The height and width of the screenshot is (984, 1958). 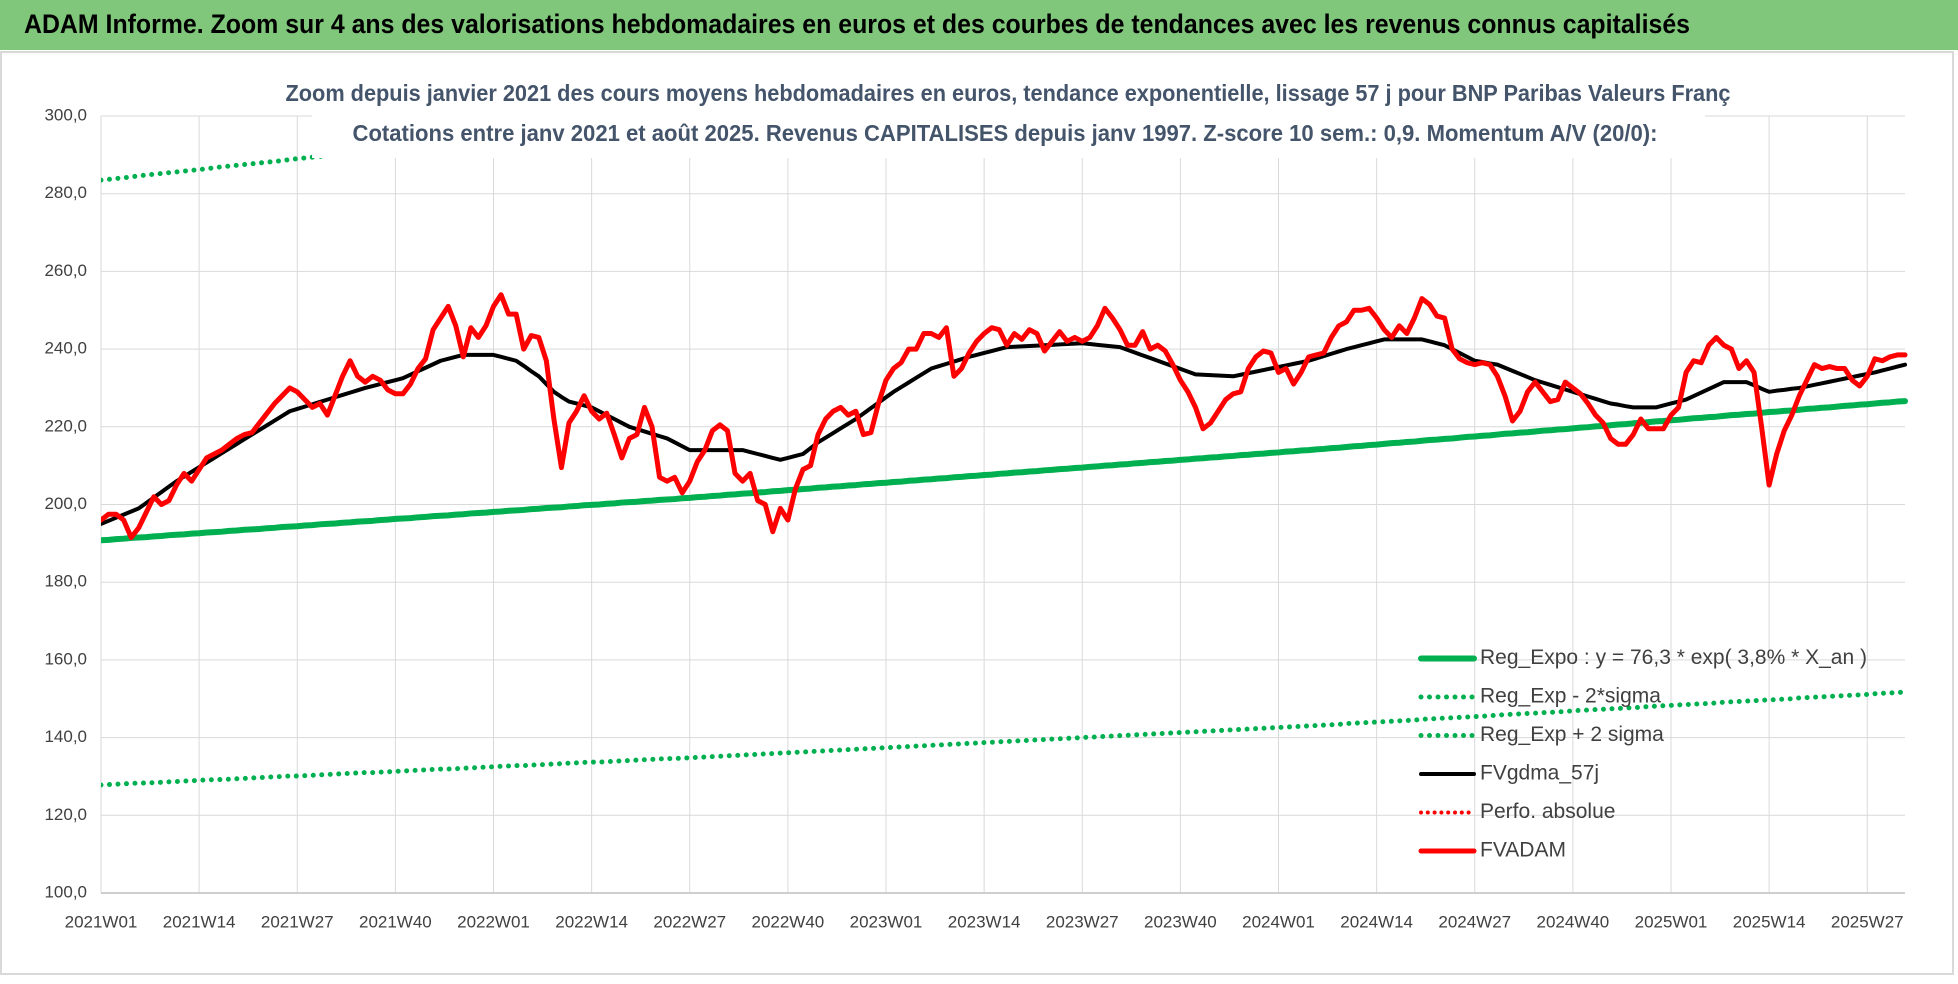 What do you see at coordinates (1572, 921) in the screenshot?
I see `x-tick-label: 2024W40` at bounding box center [1572, 921].